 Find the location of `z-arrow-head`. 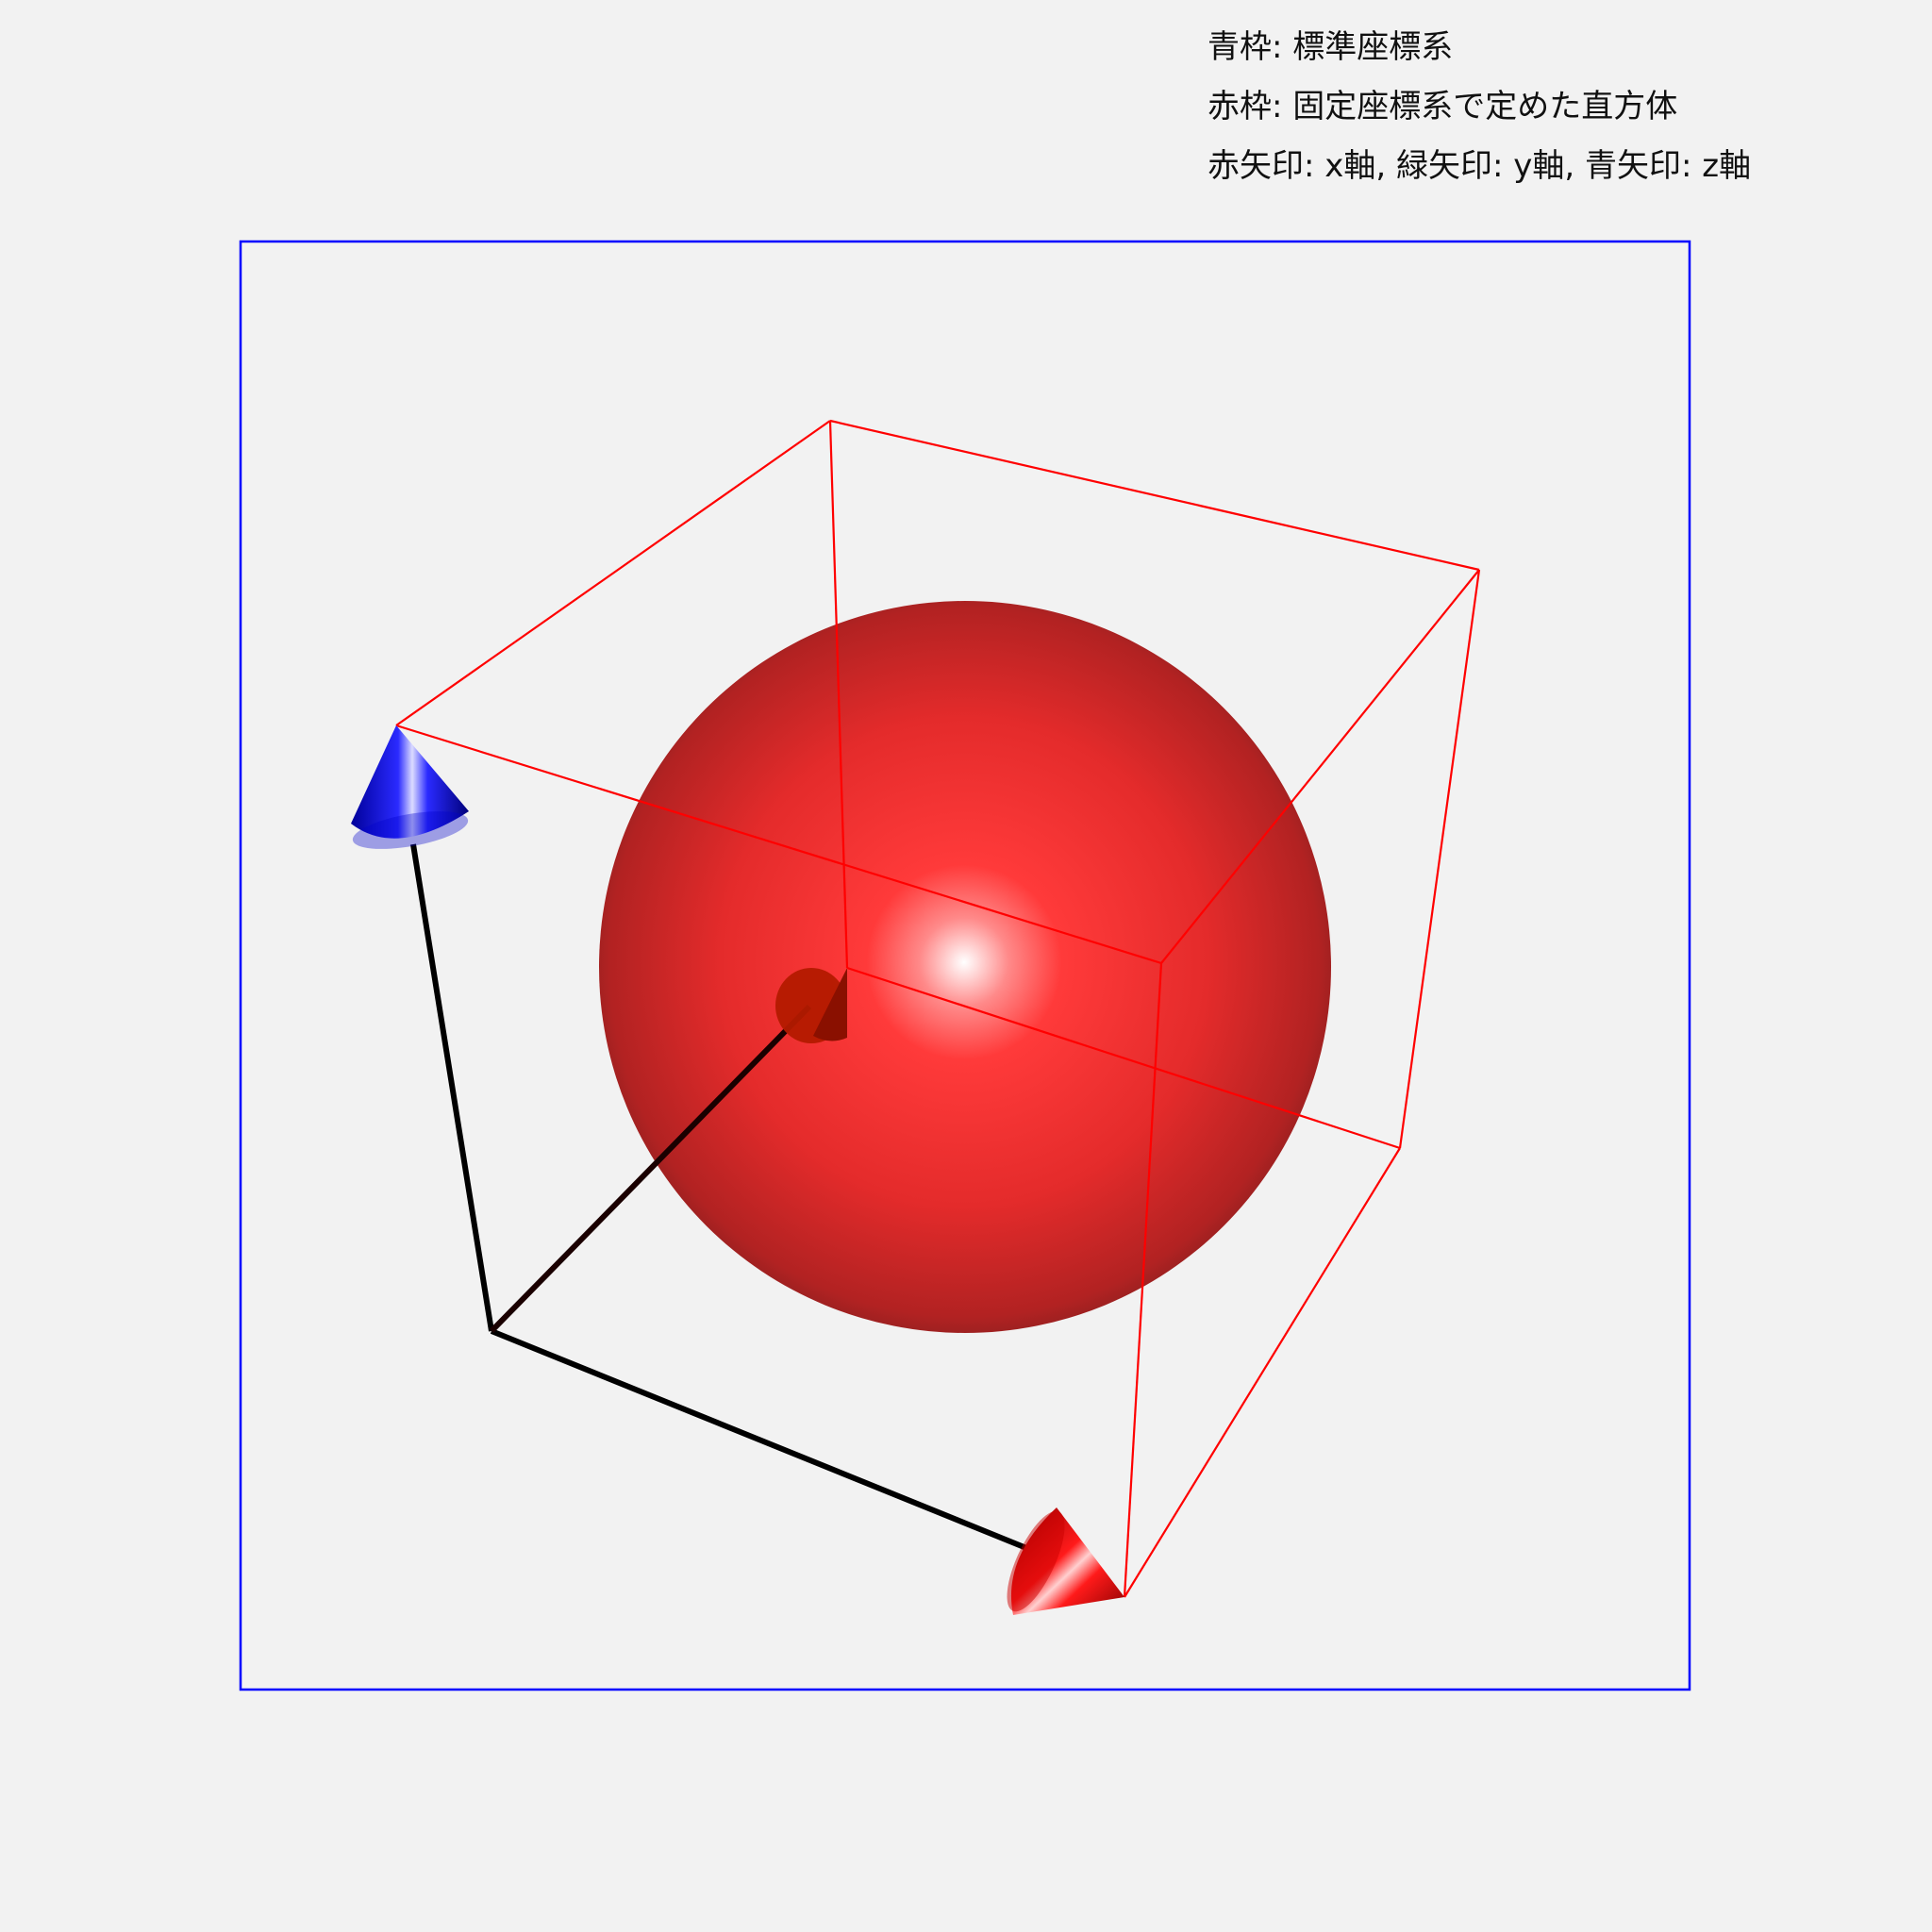

z-arrow-head is located at coordinates (410, 787).